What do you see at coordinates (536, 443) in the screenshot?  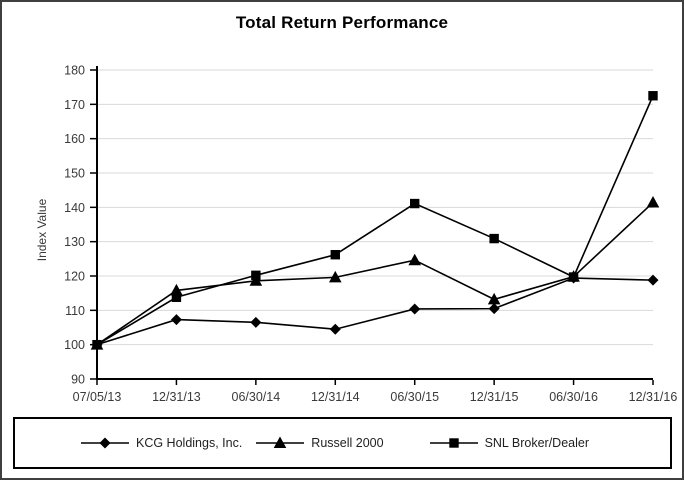 I see `legend-label-snl-broker-dealer: SNL Broker/Dealer` at bounding box center [536, 443].